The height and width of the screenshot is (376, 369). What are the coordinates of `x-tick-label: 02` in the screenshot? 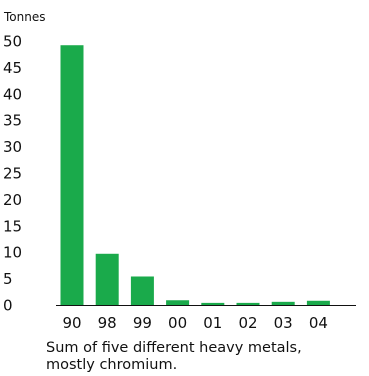 It's located at (247, 323).